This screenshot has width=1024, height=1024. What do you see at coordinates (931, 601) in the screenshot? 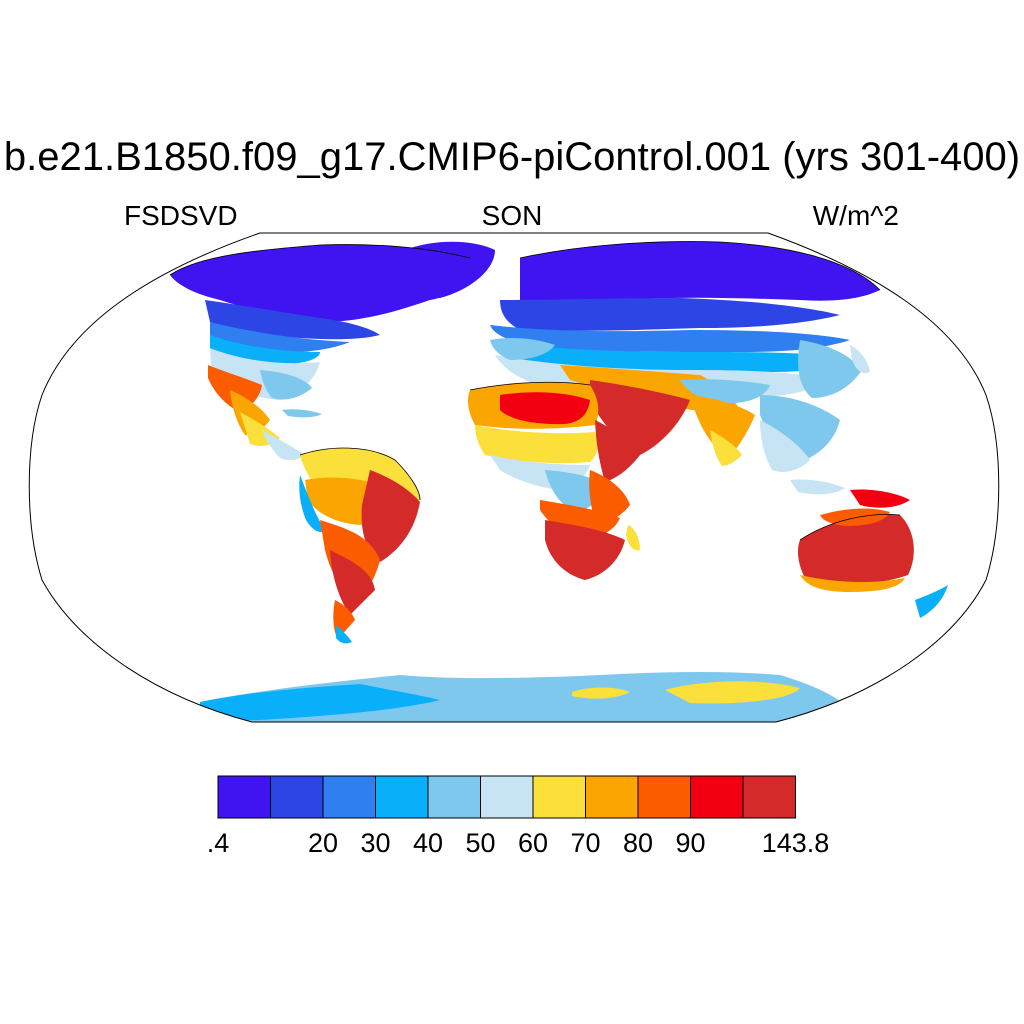
I see `land-new-zealand` at bounding box center [931, 601].